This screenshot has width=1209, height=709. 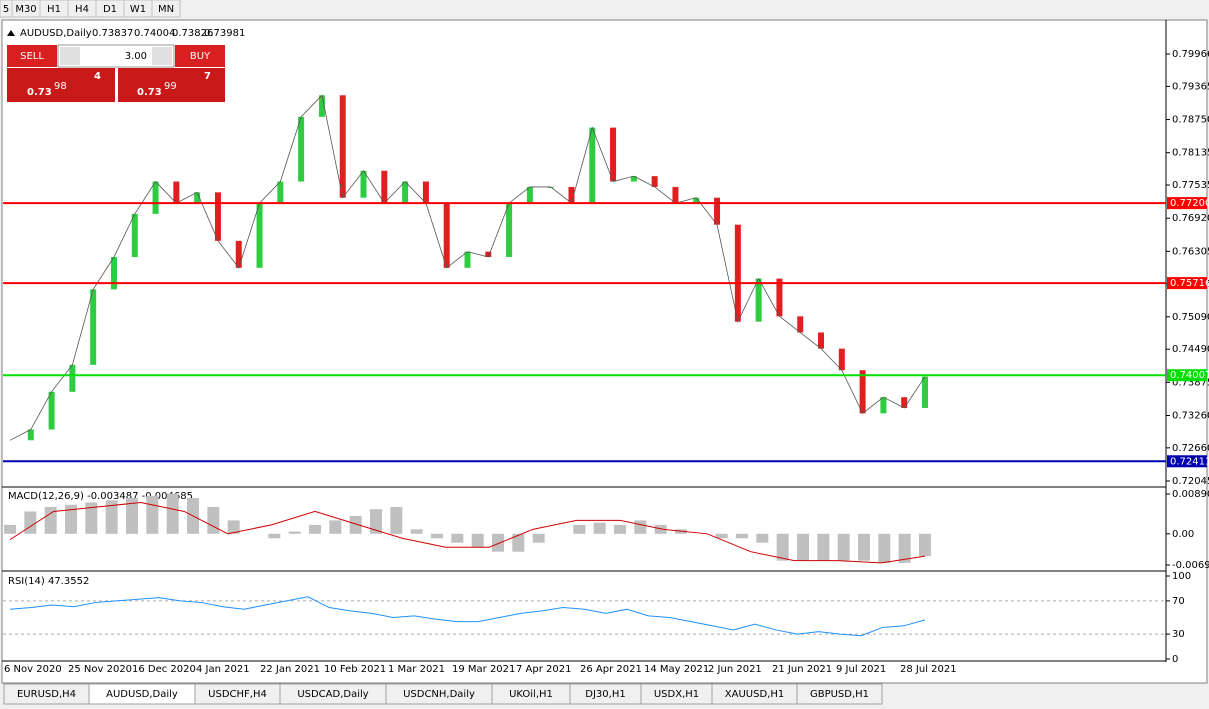 What do you see at coordinates (439, 694) in the screenshot?
I see `tab-label: USDCNH,Daily` at bounding box center [439, 694].